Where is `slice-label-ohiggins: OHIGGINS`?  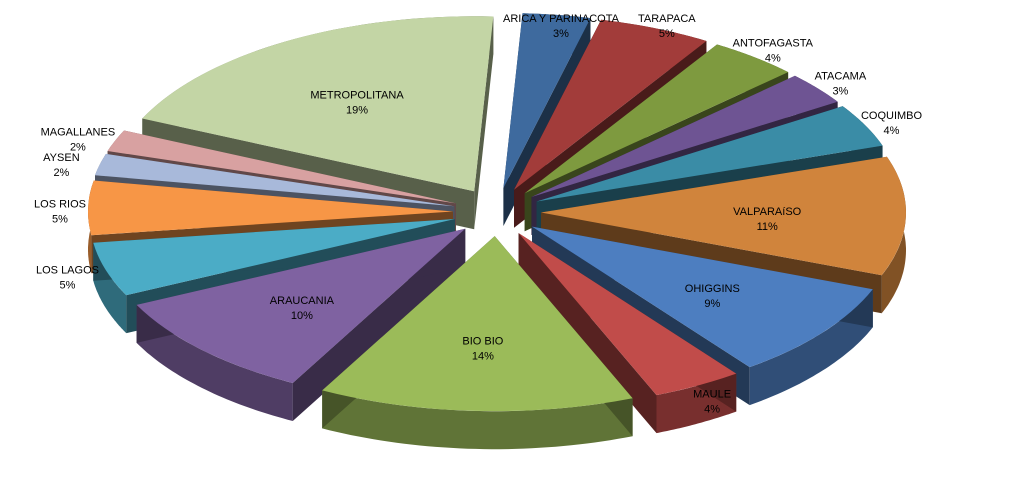
slice-label-ohiggins: OHIGGINS is located at coordinates (712, 289).